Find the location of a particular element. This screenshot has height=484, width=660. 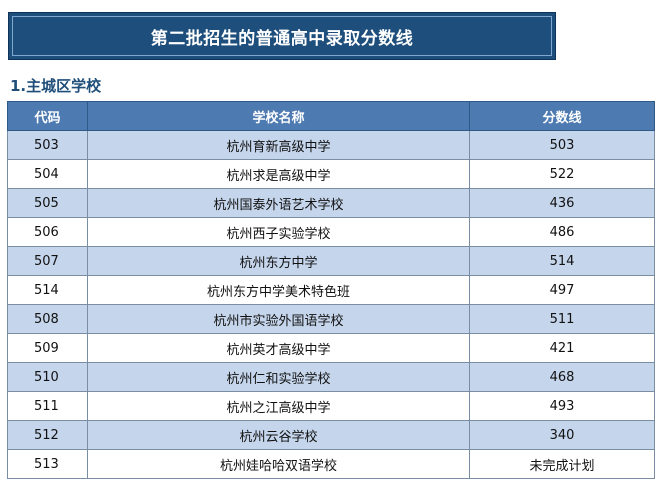

row-score: 468 is located at coordinates (562, 377).